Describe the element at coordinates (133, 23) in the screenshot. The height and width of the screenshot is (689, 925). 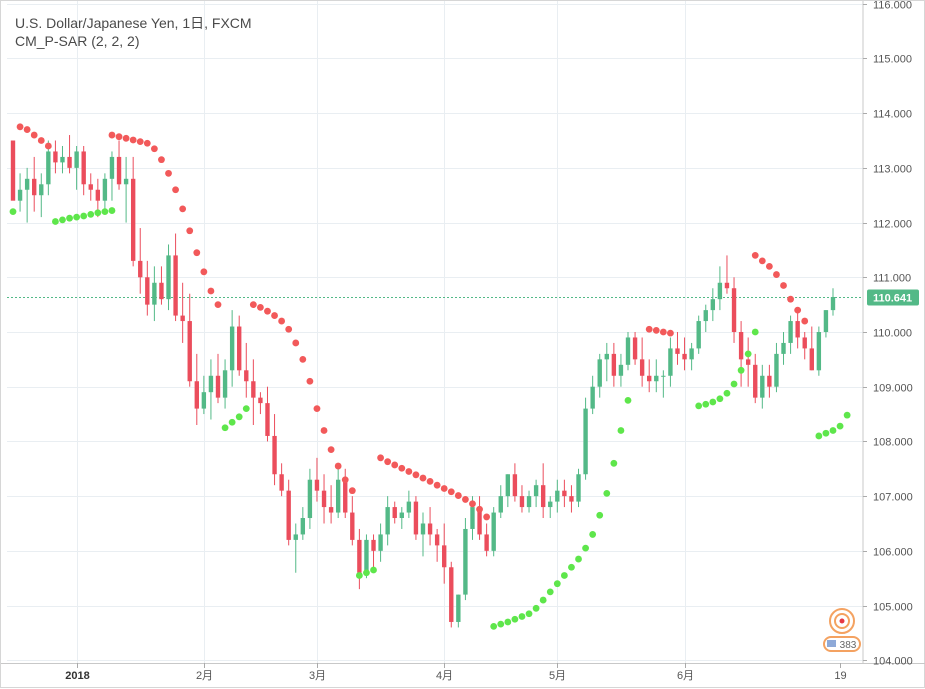
I see `symbol-legend: U.S. Dollar/Japanese Yen, 1日, FXCM` at that location.